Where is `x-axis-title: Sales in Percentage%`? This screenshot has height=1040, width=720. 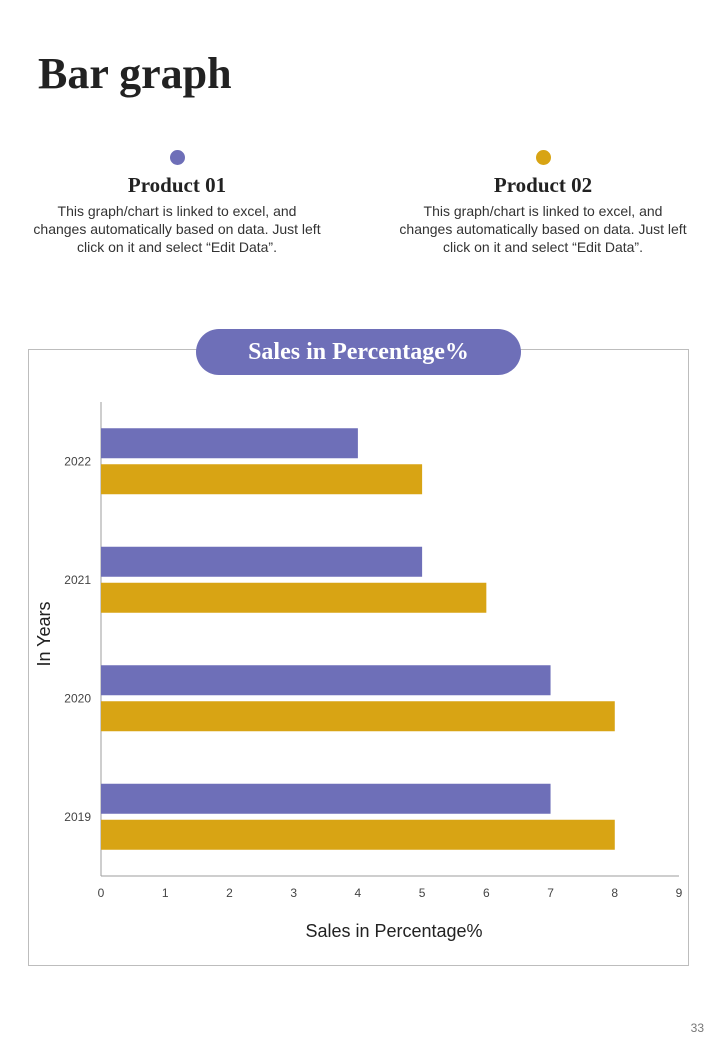 x-axis-title: Sales in Percentage% is located at coordinates (393, 931).